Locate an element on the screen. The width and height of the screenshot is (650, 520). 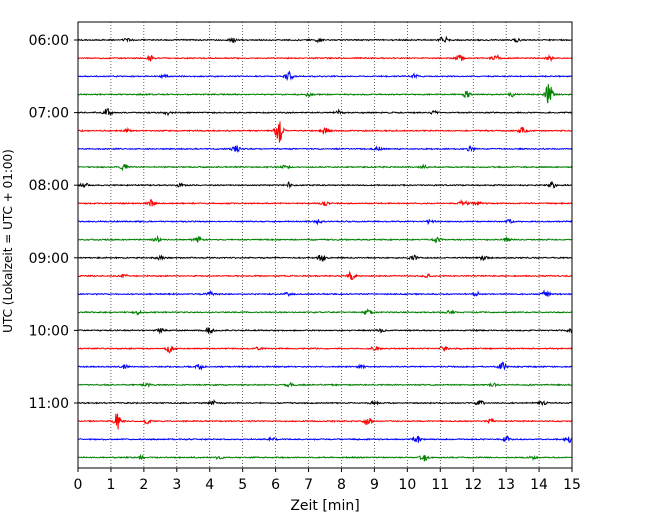
x-tick-label: 5 is located at coordinates (242, 485).